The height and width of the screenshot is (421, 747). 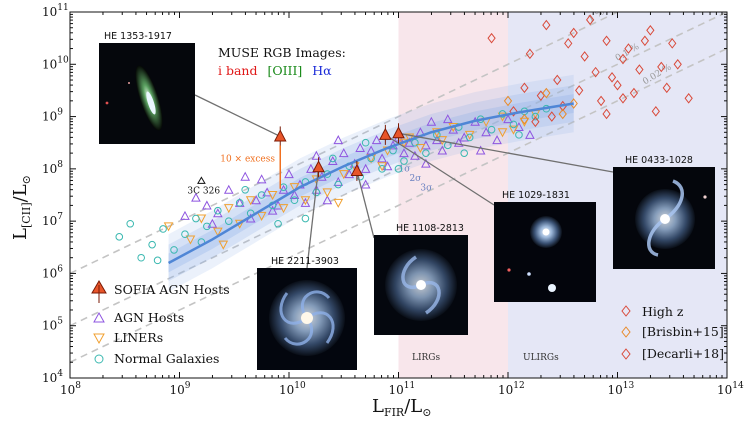 What do you see at coordinates (401, 407) in the screenshot?
I see `x-axis-label: LFIR/L⊙` at bounding box center [401, 407].